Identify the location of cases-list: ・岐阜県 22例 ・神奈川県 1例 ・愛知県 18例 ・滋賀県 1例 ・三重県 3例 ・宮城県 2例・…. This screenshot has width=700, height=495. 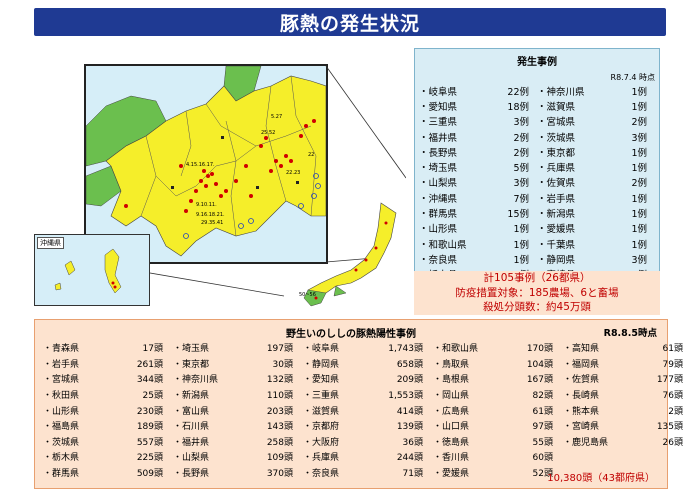
(537, 182).